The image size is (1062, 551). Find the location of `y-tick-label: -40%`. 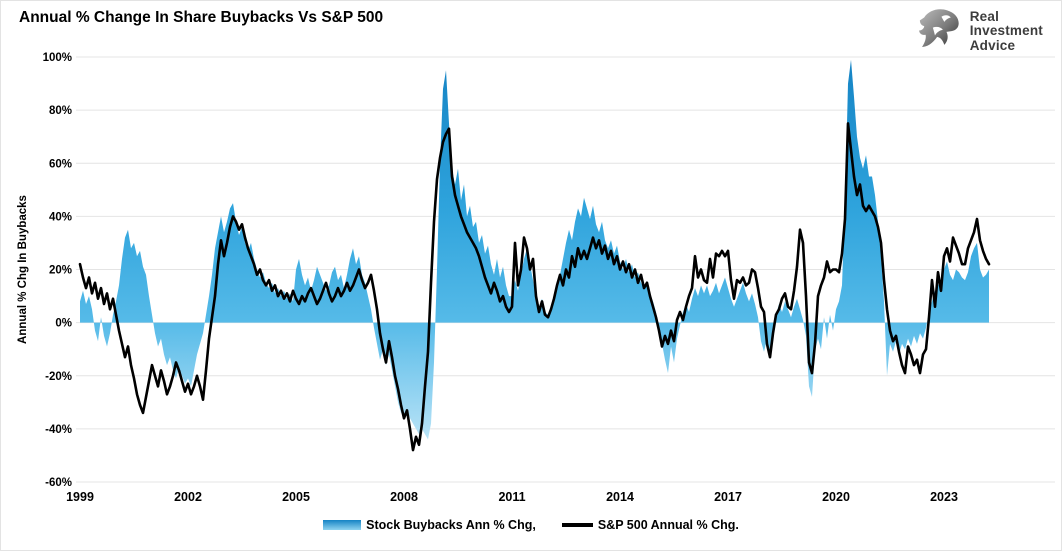

y-tick-label: -40% is located at coordinates (58, 430).